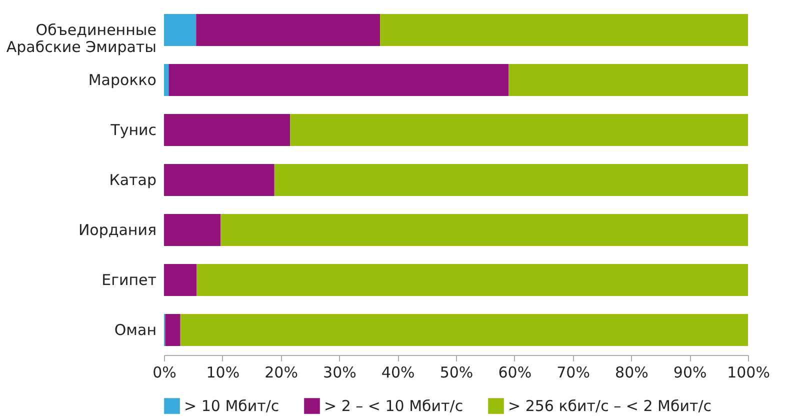  What do you see at coordinates (457, 373) in the screenshot?
I see `x-tick-label: 50%` at bounding box center [457, 373].